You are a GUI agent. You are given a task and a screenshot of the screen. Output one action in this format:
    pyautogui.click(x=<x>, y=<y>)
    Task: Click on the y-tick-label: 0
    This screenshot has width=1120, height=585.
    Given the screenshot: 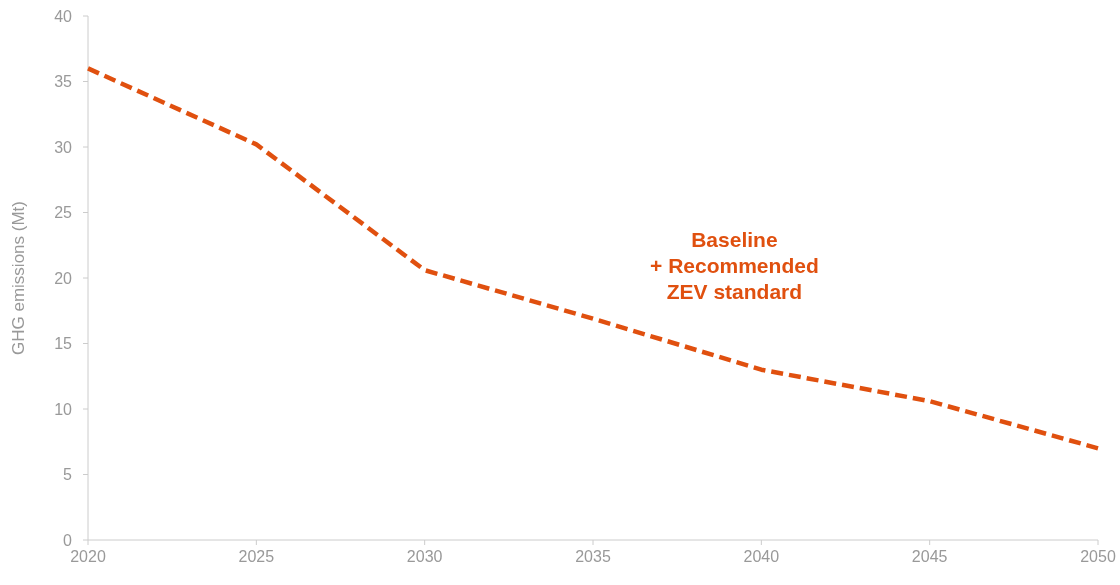 What is the action you would take?
    pyautogui.click(x=68, y=540)
    